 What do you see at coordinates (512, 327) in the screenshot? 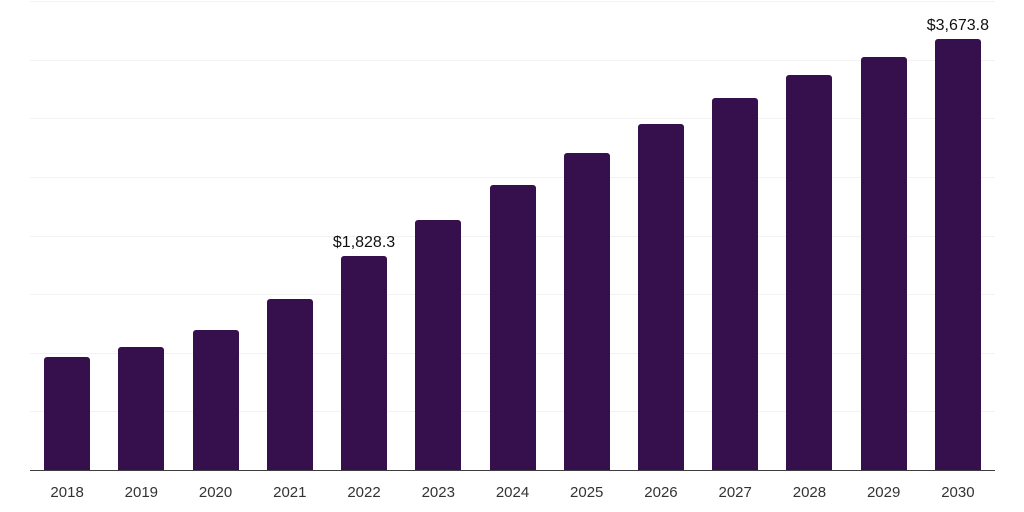
I see `bar-2024` at bounding box center [512, 327].